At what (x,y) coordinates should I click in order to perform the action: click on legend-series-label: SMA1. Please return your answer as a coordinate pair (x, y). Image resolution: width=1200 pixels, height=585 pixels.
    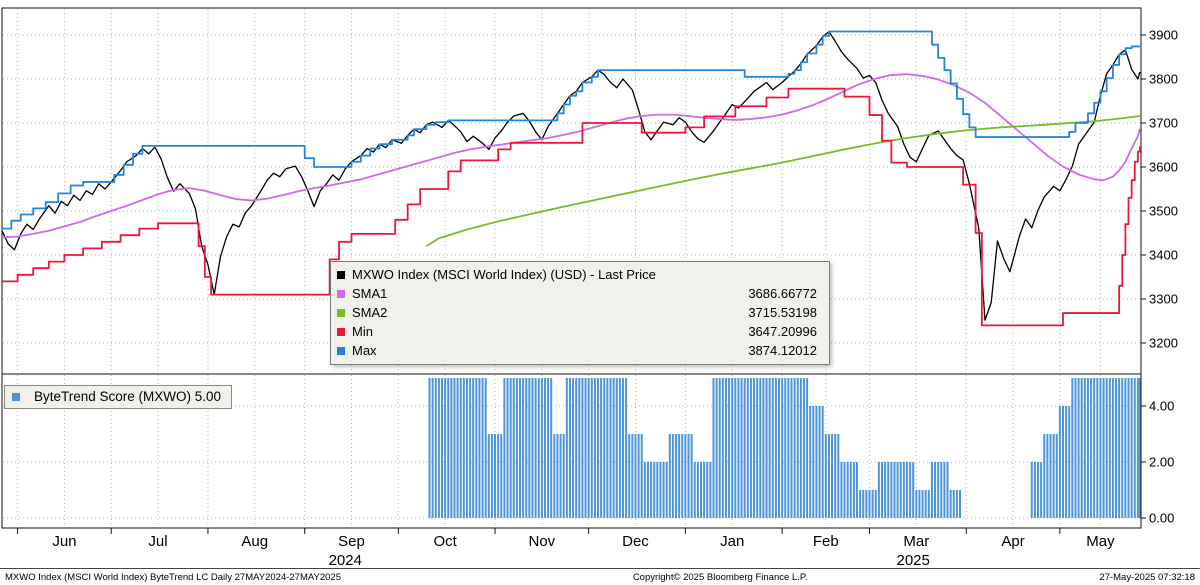
    Looking at the image, I should click on (370, 293).